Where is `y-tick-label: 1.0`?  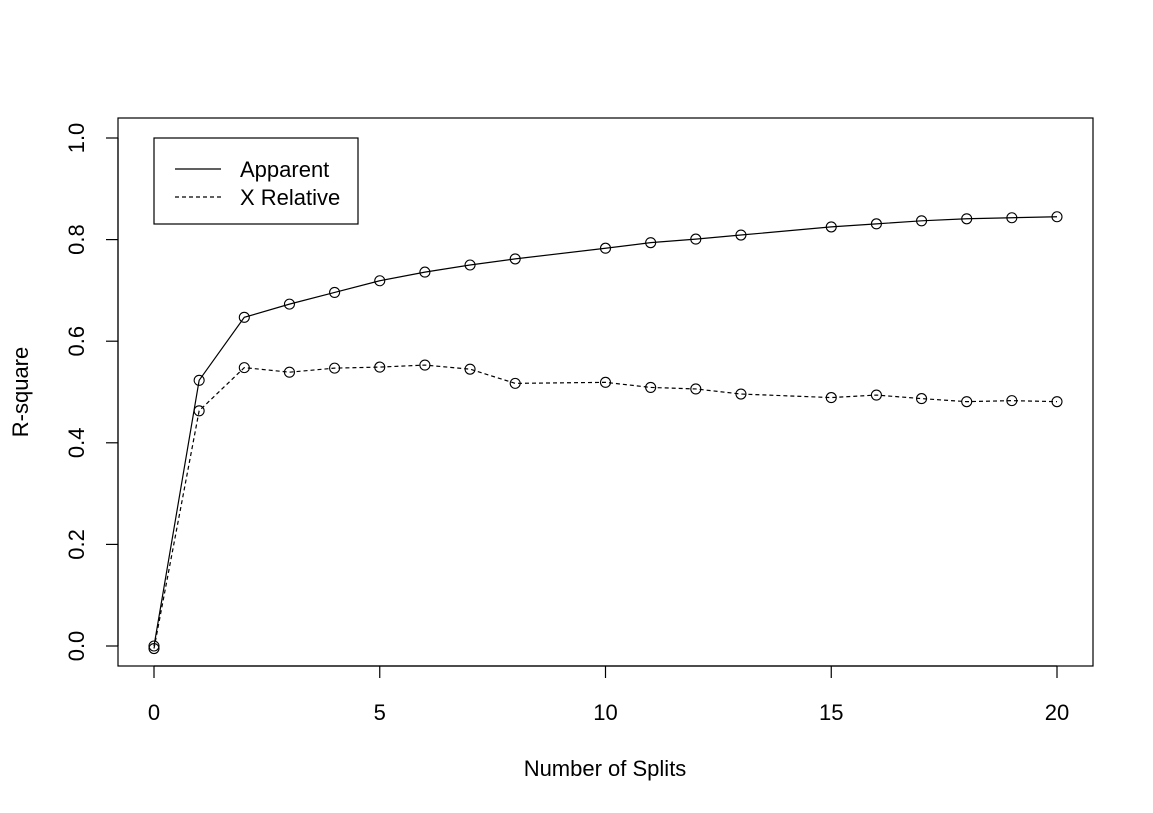 y-tick-label: 1.0 is located at coordinates (76, 138).